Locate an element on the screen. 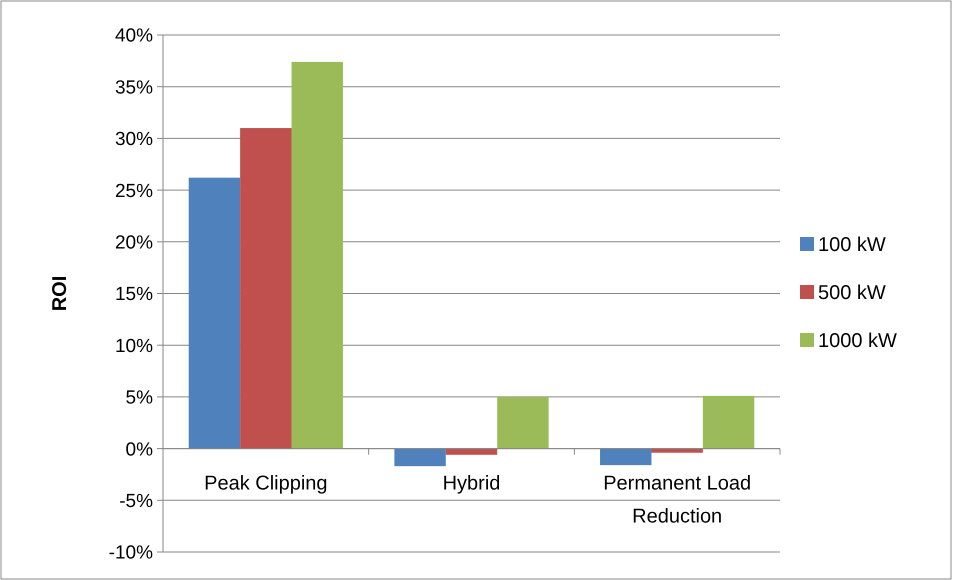  y-tick-label: 20% is located at coordinates (134, 243).